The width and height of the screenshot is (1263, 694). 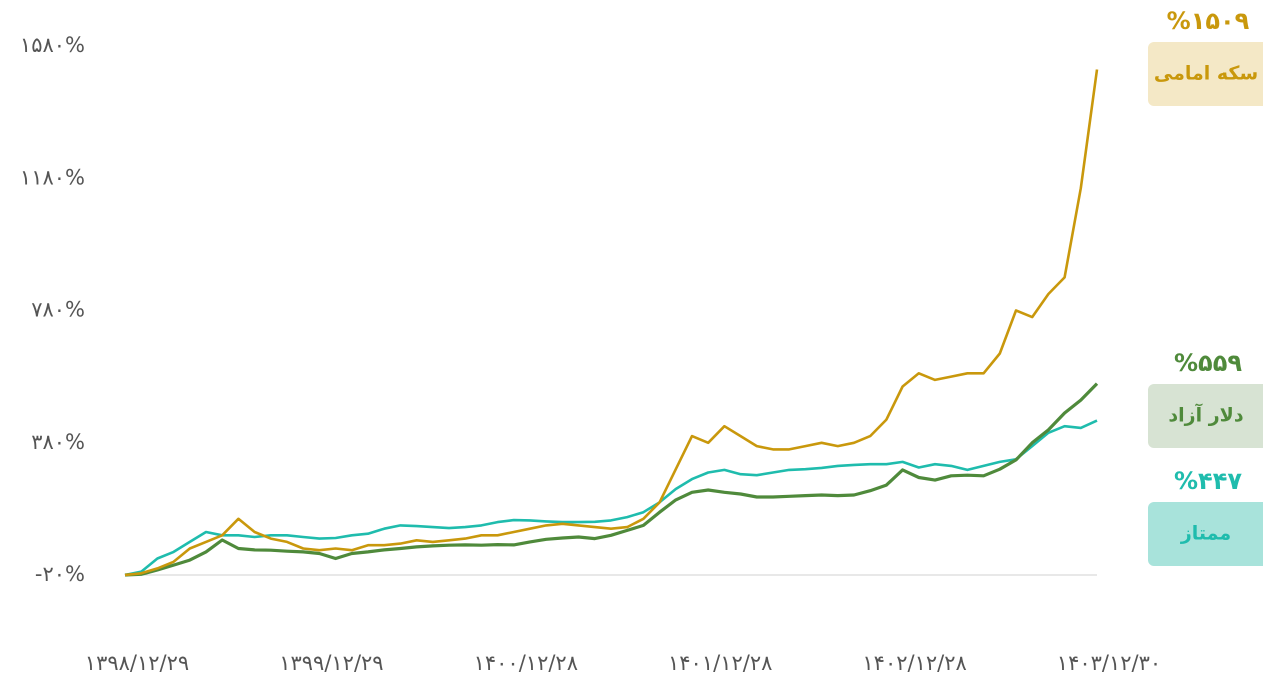 I want to click on end-value-label: %۱۵۰۹, so click(x=1208, y=21).